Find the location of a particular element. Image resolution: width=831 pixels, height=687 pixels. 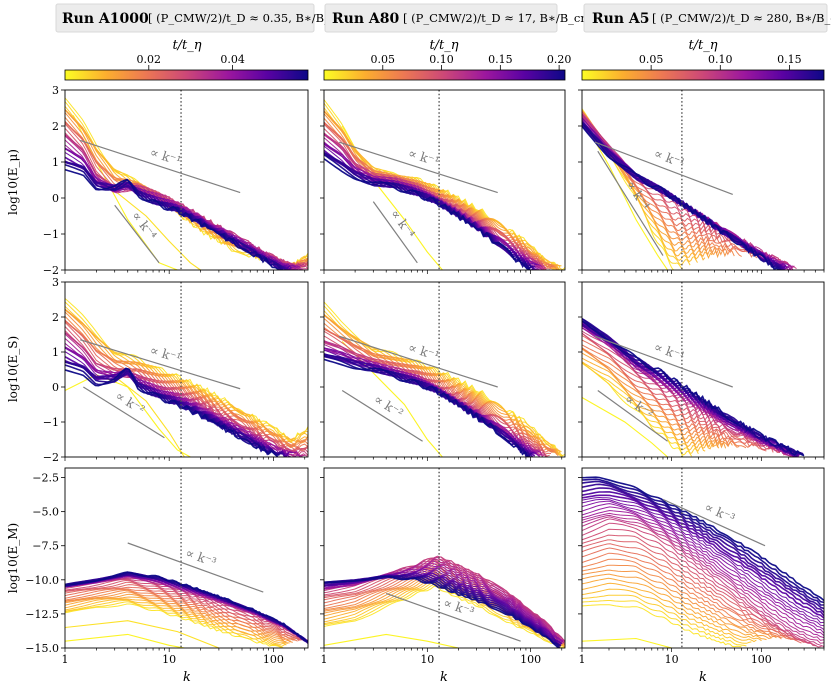

panel-e-mu: ∝ k⁻¹∝ k⁻⁴ is located at coordinates (443, 181).